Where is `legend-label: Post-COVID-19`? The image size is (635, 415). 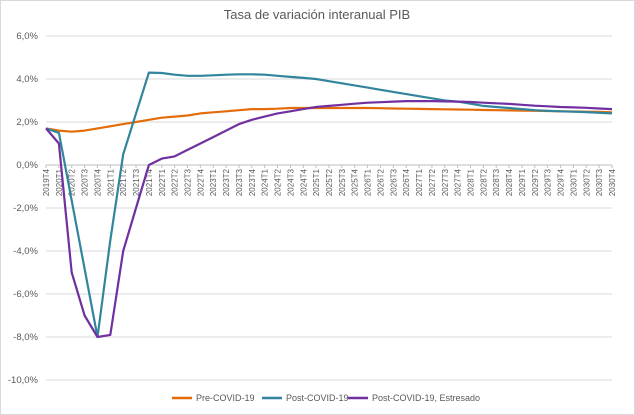
legend-label: Post-COVID-19 is located at coordinates (317, 398).